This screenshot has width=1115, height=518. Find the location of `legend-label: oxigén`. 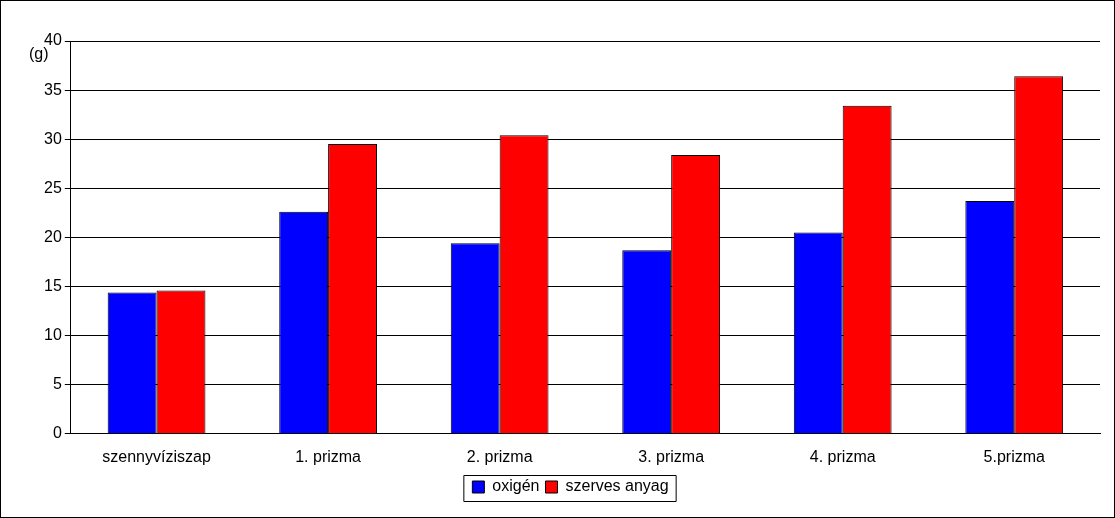

legend-label: oxigén is located at coordinates (516, 486).